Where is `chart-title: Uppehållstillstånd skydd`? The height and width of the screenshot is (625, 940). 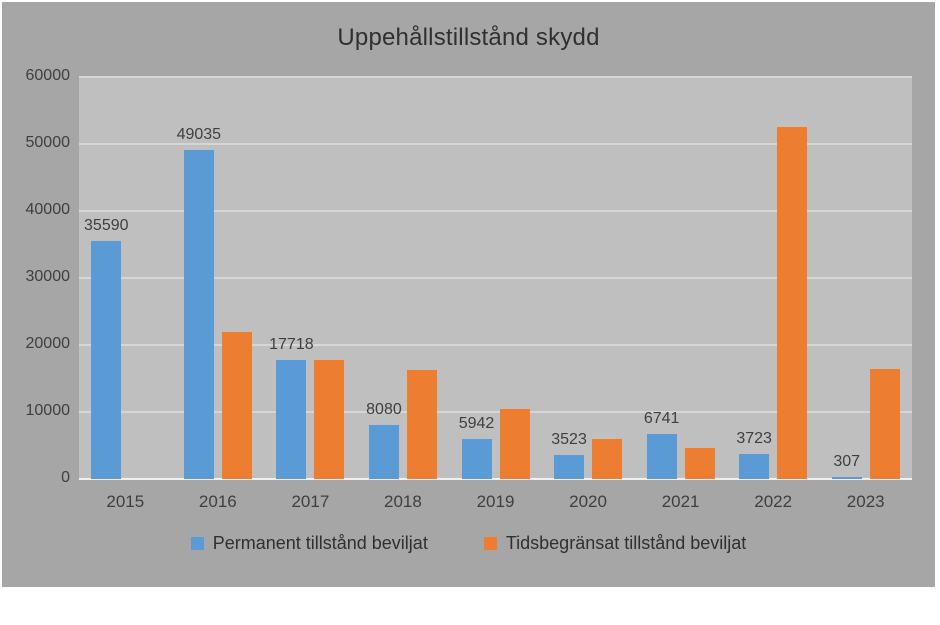
chart-title: Uppehållstillstånd skydd is located at coordinates (468, 37).